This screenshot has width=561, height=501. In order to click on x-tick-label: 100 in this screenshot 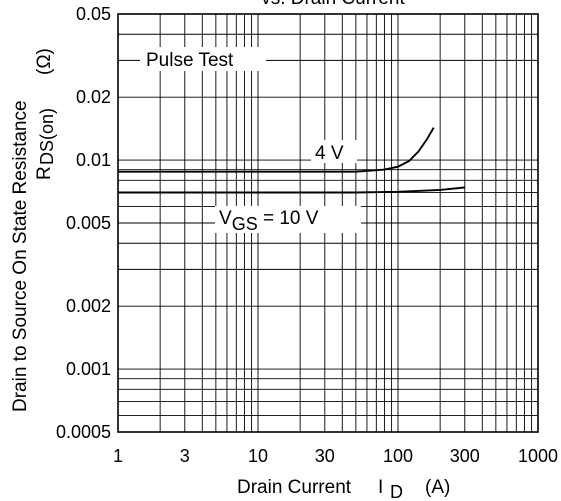, I will do `click(398, 456)`.